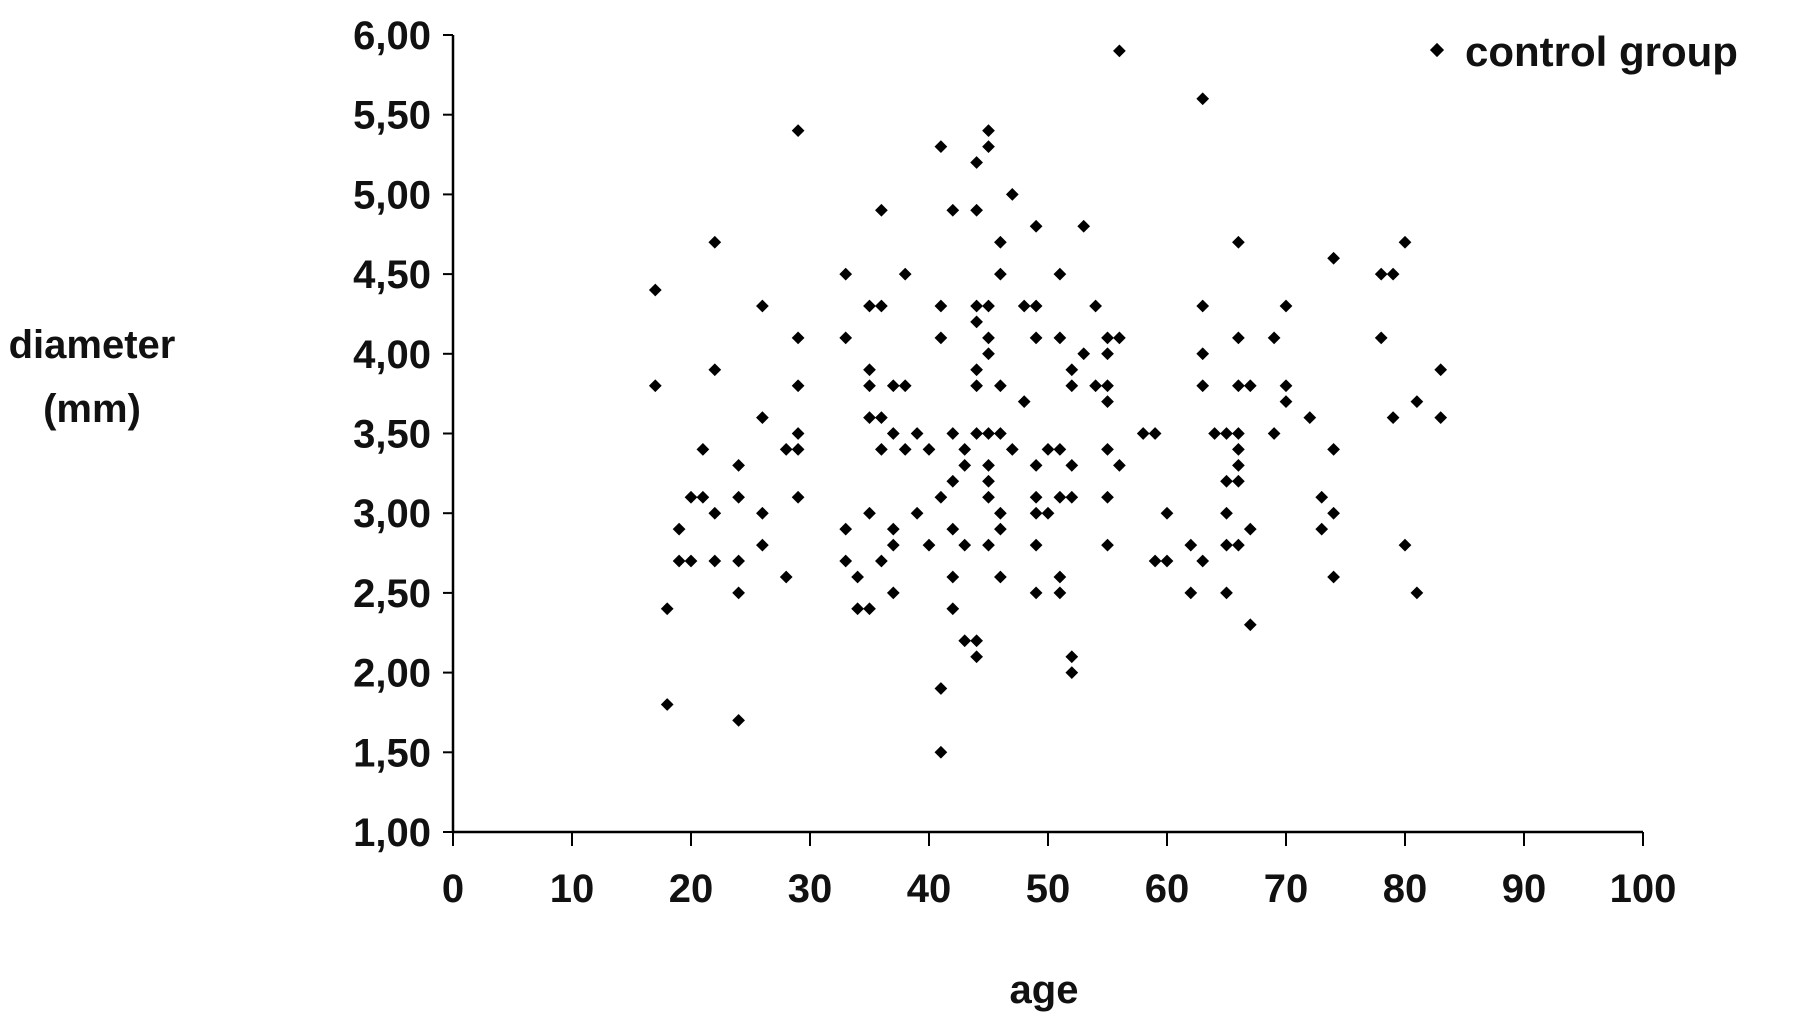 The width and height of the screenshot is (1800, 1018). I want to click on x-tick-label: 0, so click(453, 889).